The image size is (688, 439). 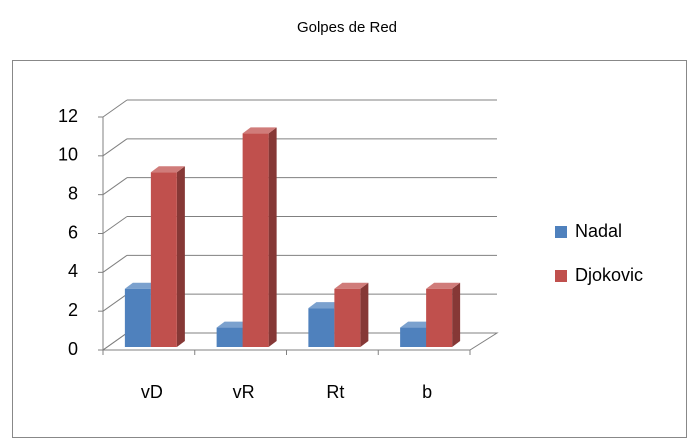 I want to click on legend-label: Nadal, so click(x=598, y=231).